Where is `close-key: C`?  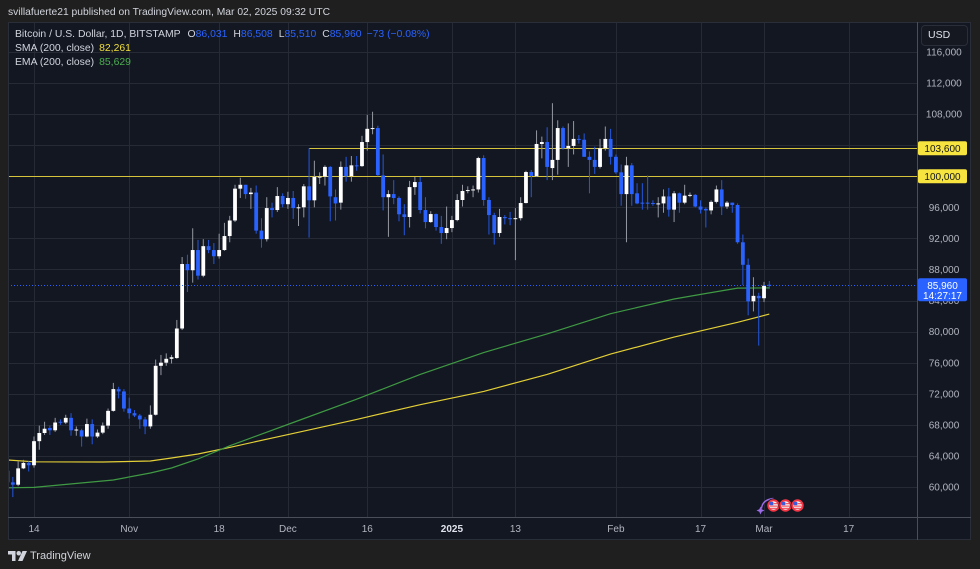
close-key: C is located at coordinates (326, 34).